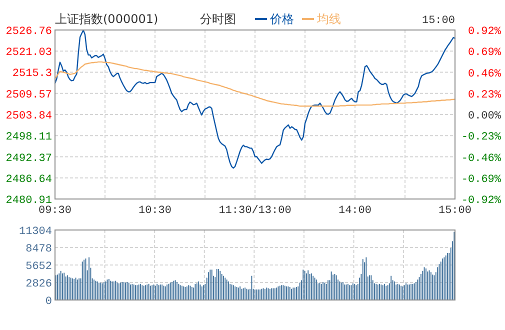 This screenshot has height=330, width=505. Describe the element at coordinates (255, 211) in the screenshot. I see `x-tick-label: 11:30/13:00` at that location.